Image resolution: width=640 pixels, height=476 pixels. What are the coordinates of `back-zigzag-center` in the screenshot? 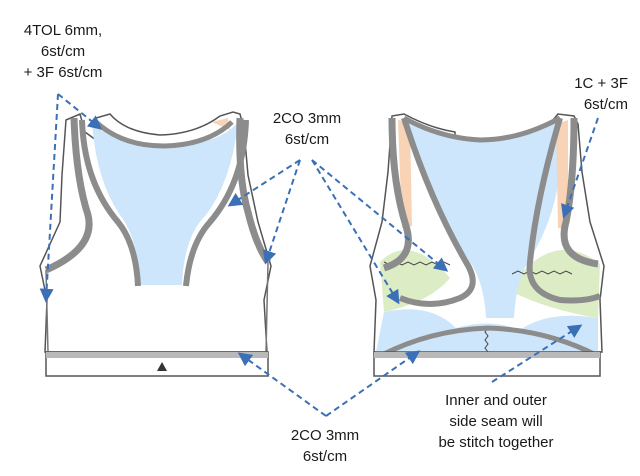 It's located at (486, 340).